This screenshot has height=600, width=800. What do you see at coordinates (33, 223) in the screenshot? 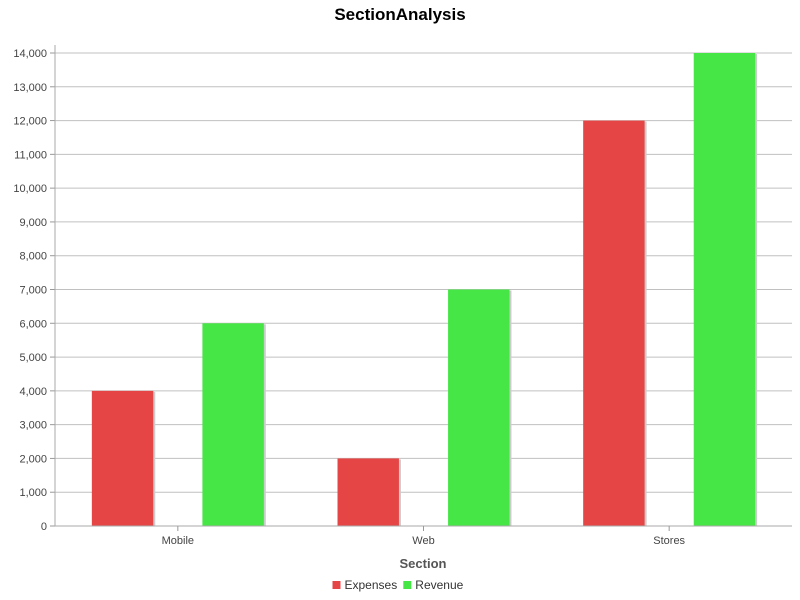
I see `y-tick-label: 9,000` at bounding box center [33, 223].